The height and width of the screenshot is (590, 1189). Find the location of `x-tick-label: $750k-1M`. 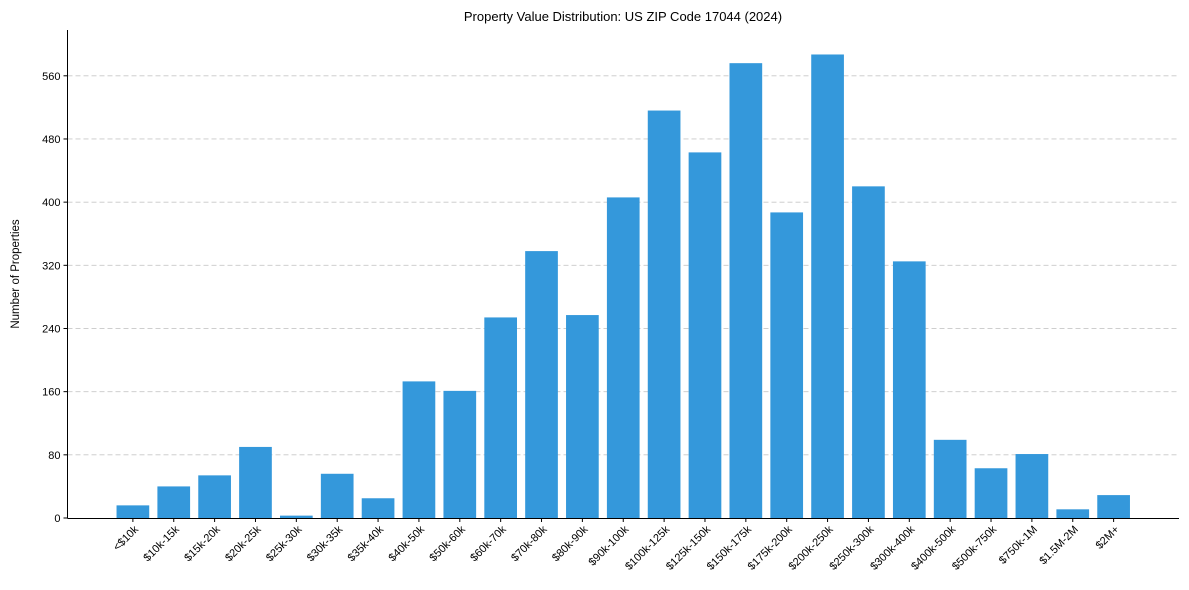

x-tick-label: $750k-1M is located at coordinates (1018, 545).